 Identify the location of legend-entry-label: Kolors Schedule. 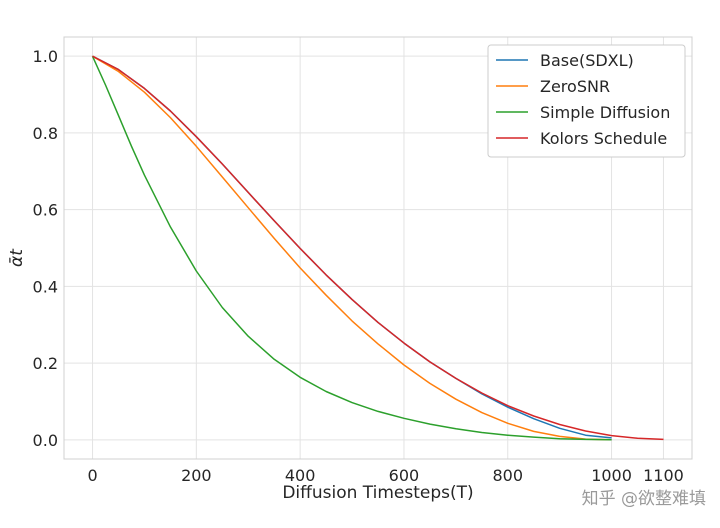
(603, 138).